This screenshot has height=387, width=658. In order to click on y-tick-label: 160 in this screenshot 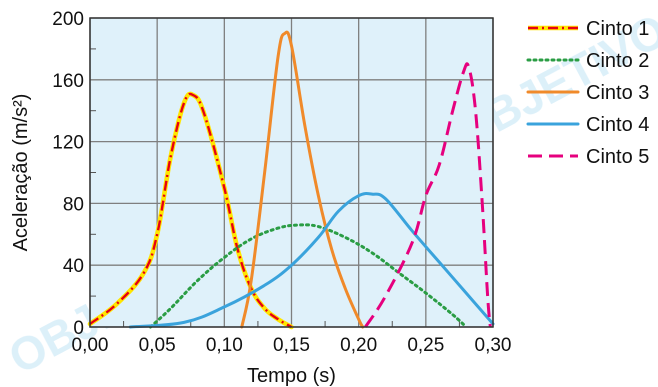, I will do `click(68, 81)`.